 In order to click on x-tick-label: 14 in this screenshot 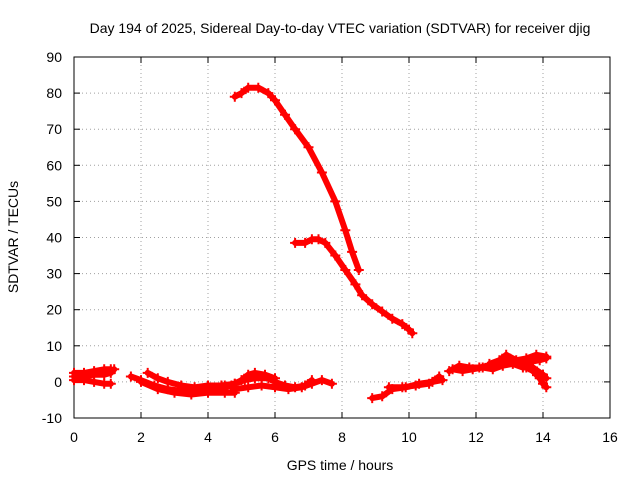, I will do `click(543, 437)`.